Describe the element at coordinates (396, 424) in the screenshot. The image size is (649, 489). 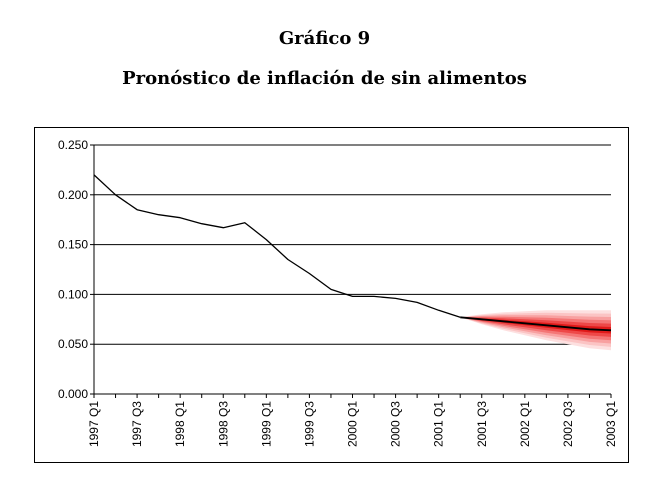
I see `x-tick-label-7: 2000 Q3` at that location.